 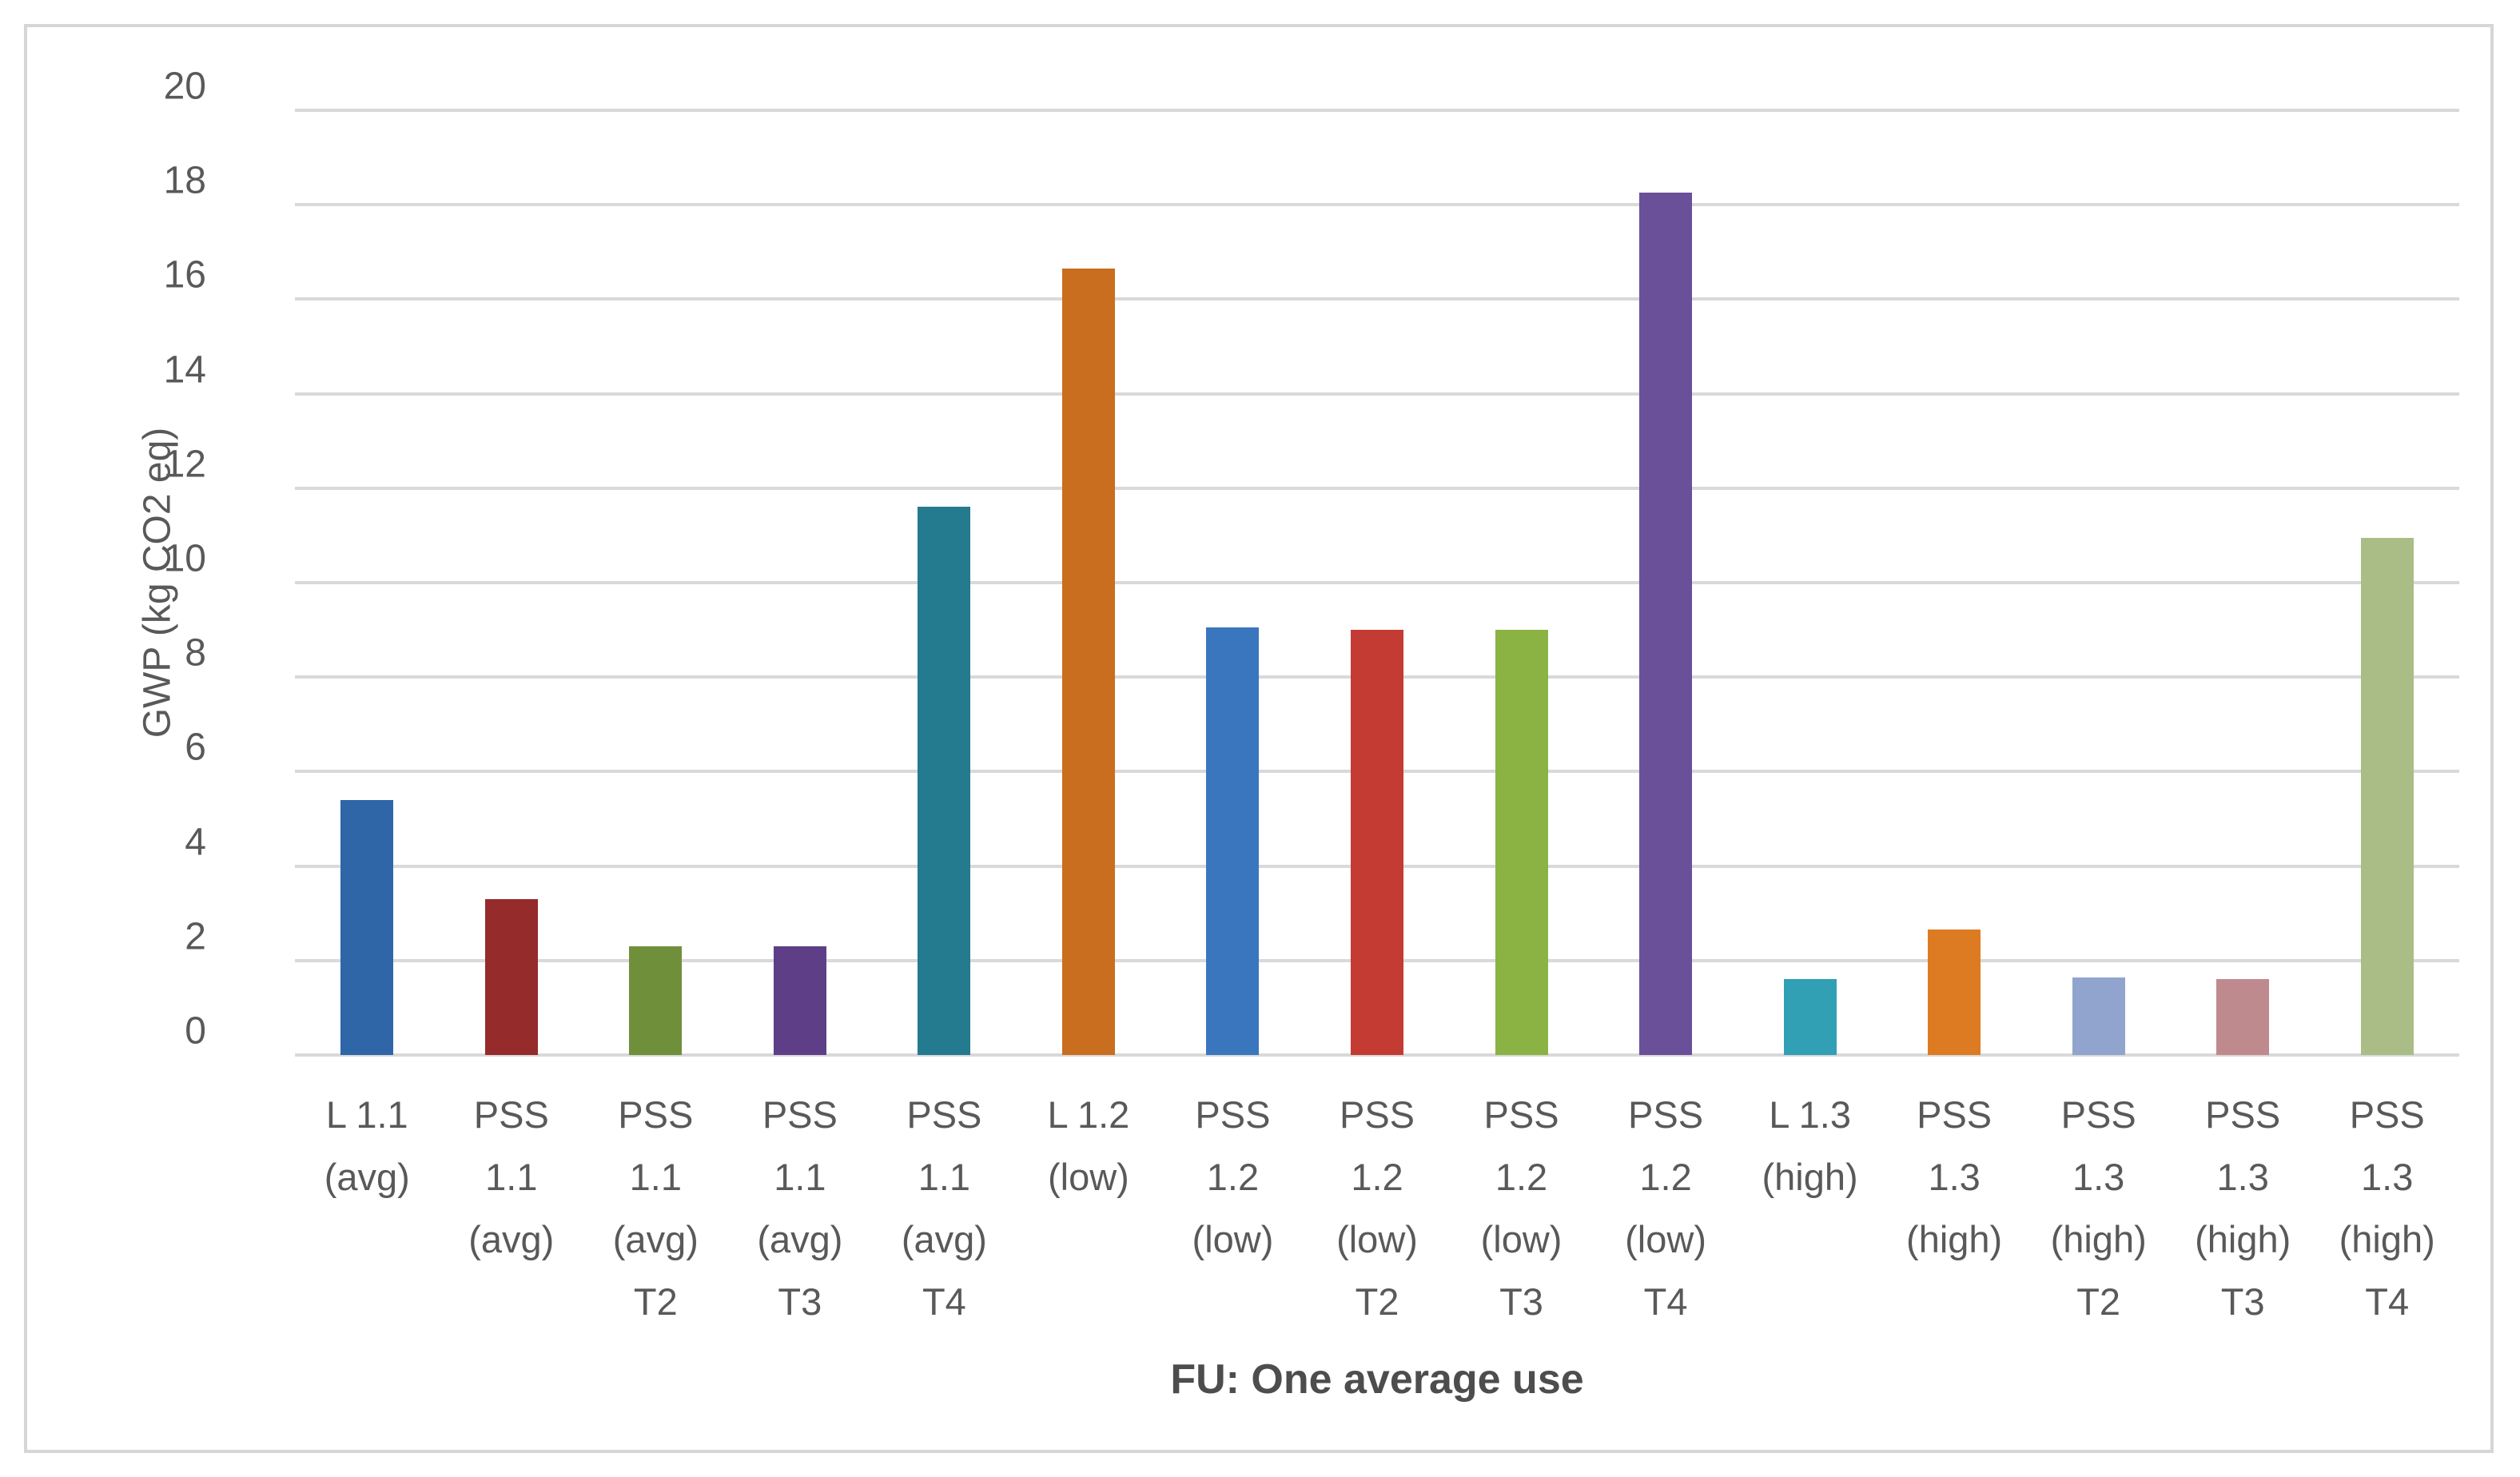 I want to click on x-label-l-1-2-low-: L 1.2 (low), so click(x=1088, y=1145).